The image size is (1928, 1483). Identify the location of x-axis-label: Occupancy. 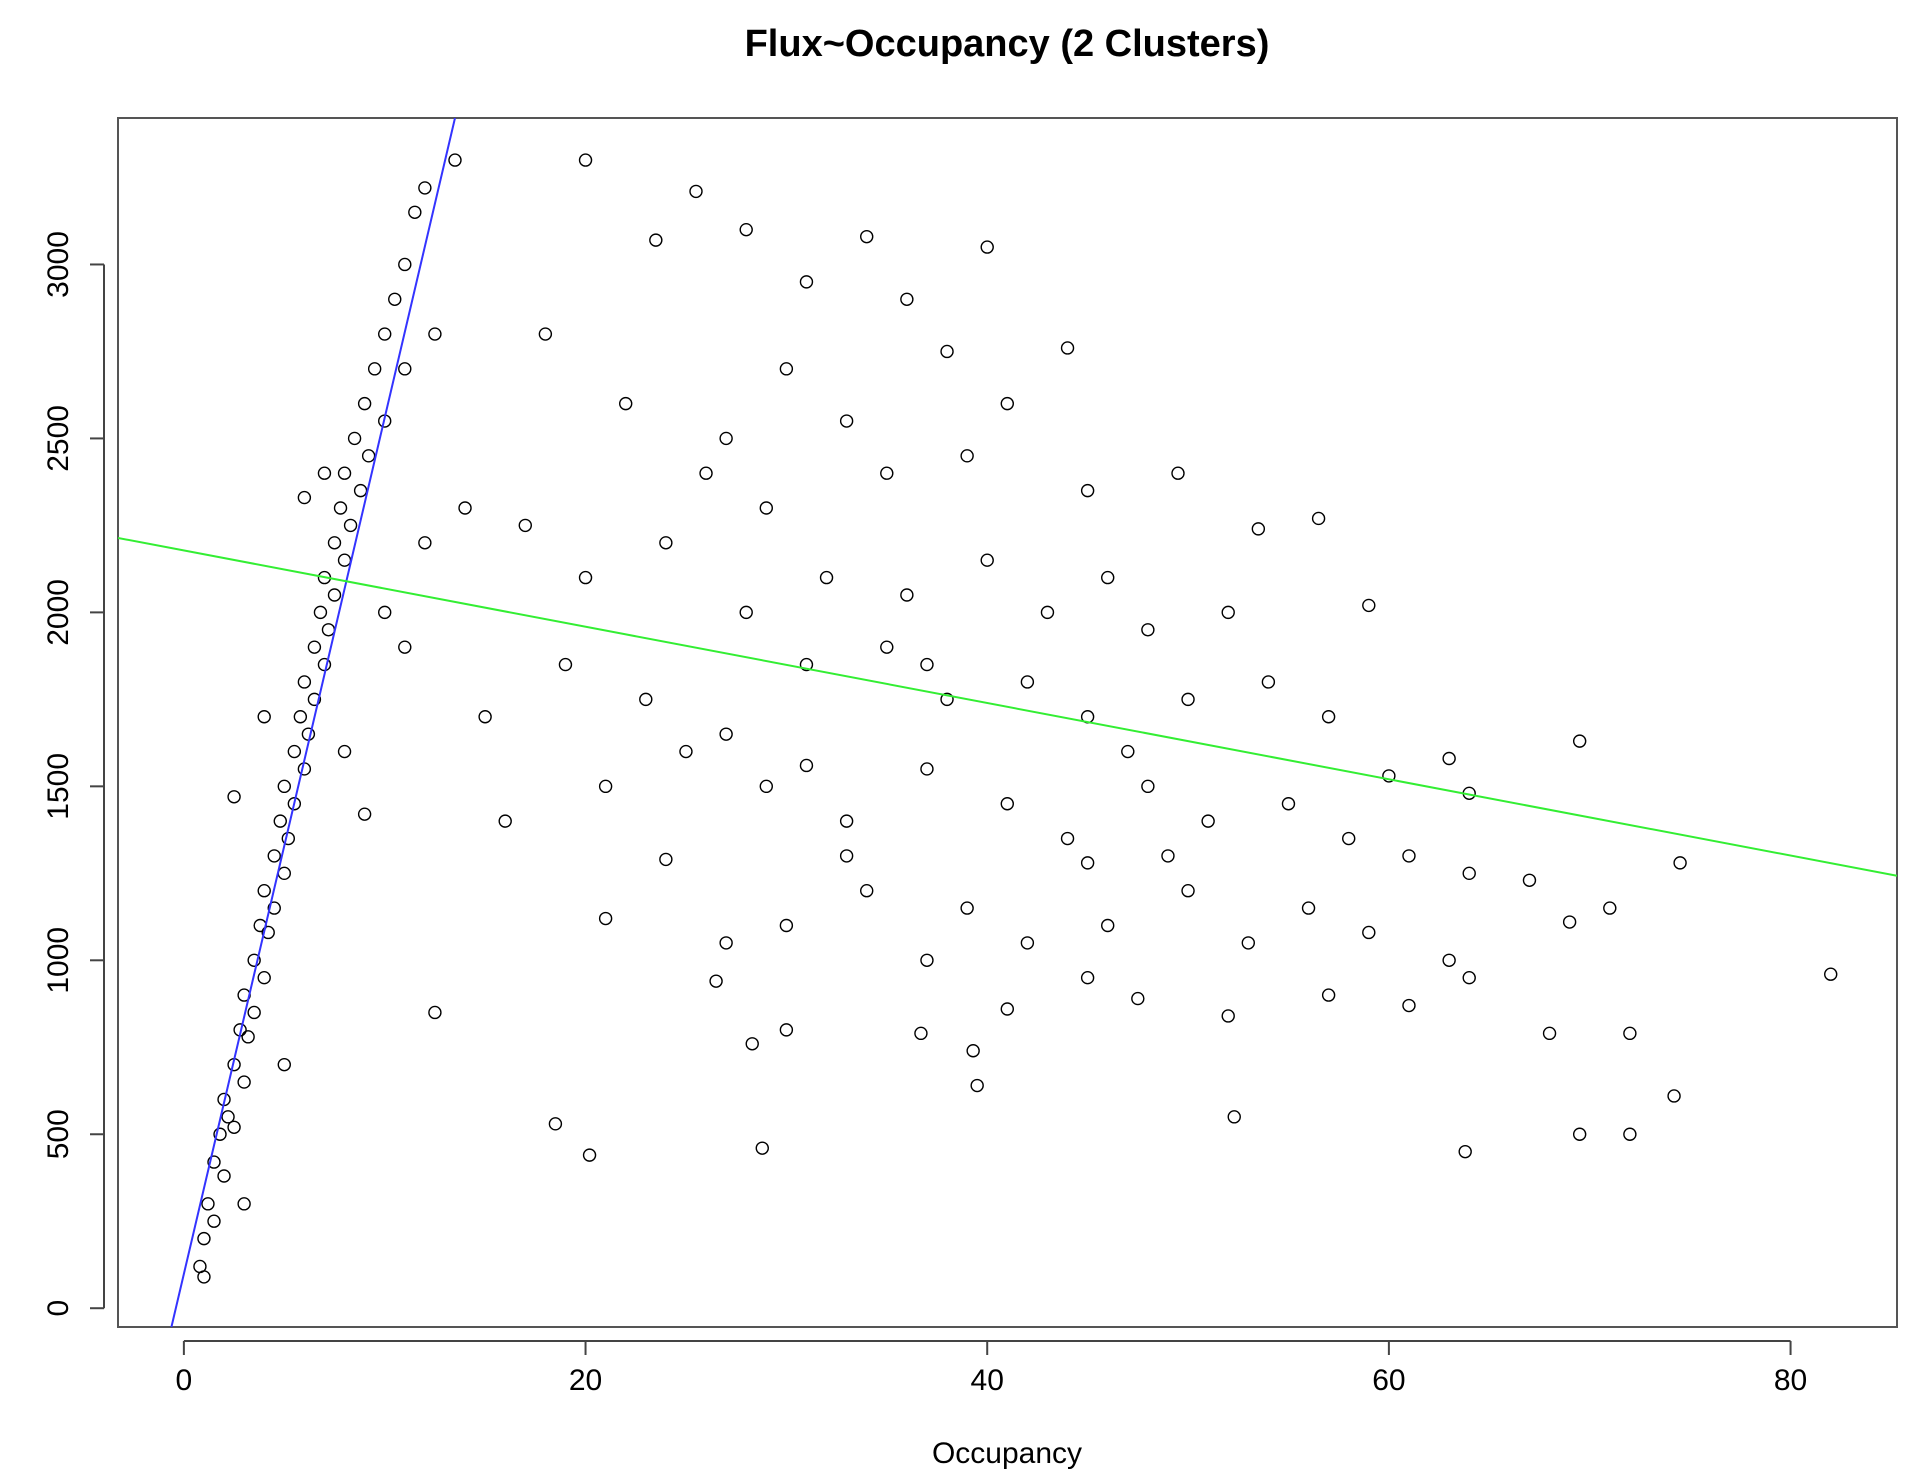
(1007, 1453).